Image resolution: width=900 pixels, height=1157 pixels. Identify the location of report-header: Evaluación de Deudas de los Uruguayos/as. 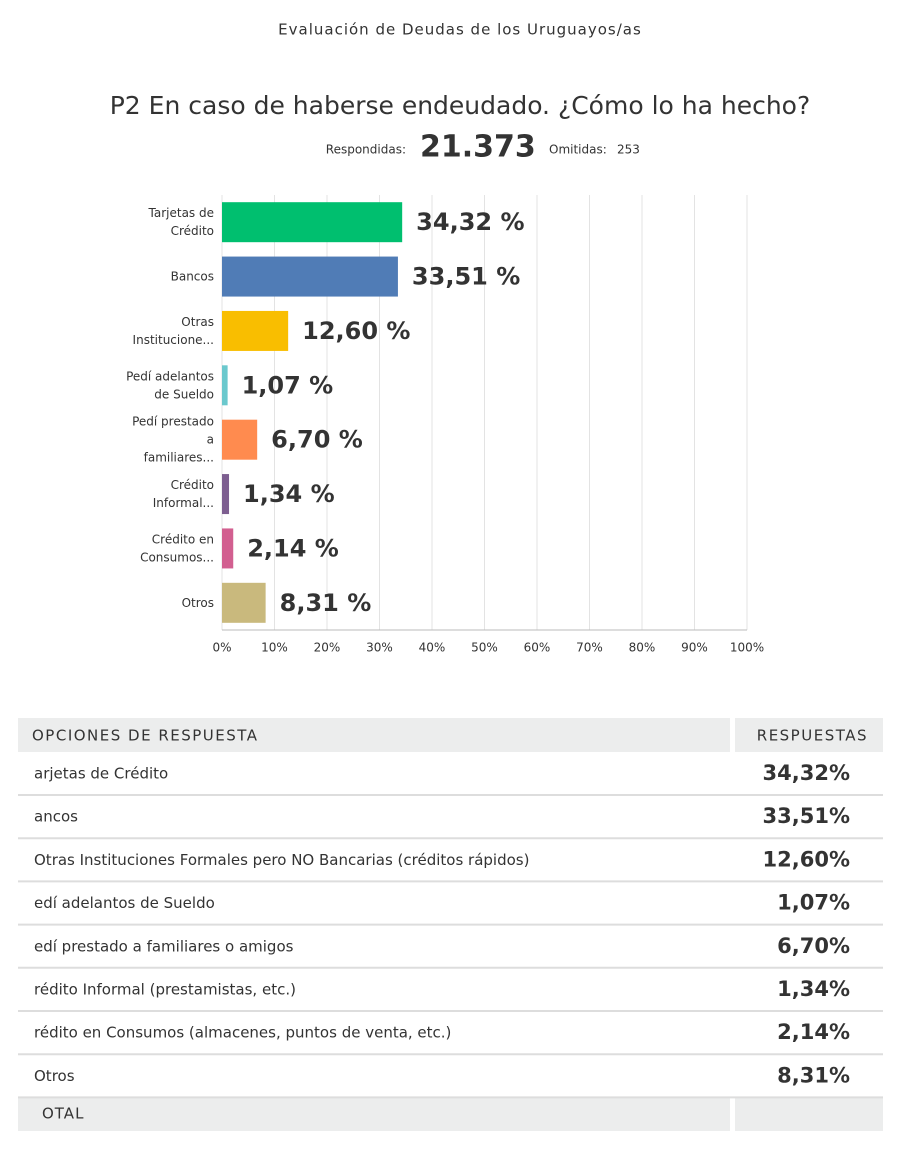
(460, 30).